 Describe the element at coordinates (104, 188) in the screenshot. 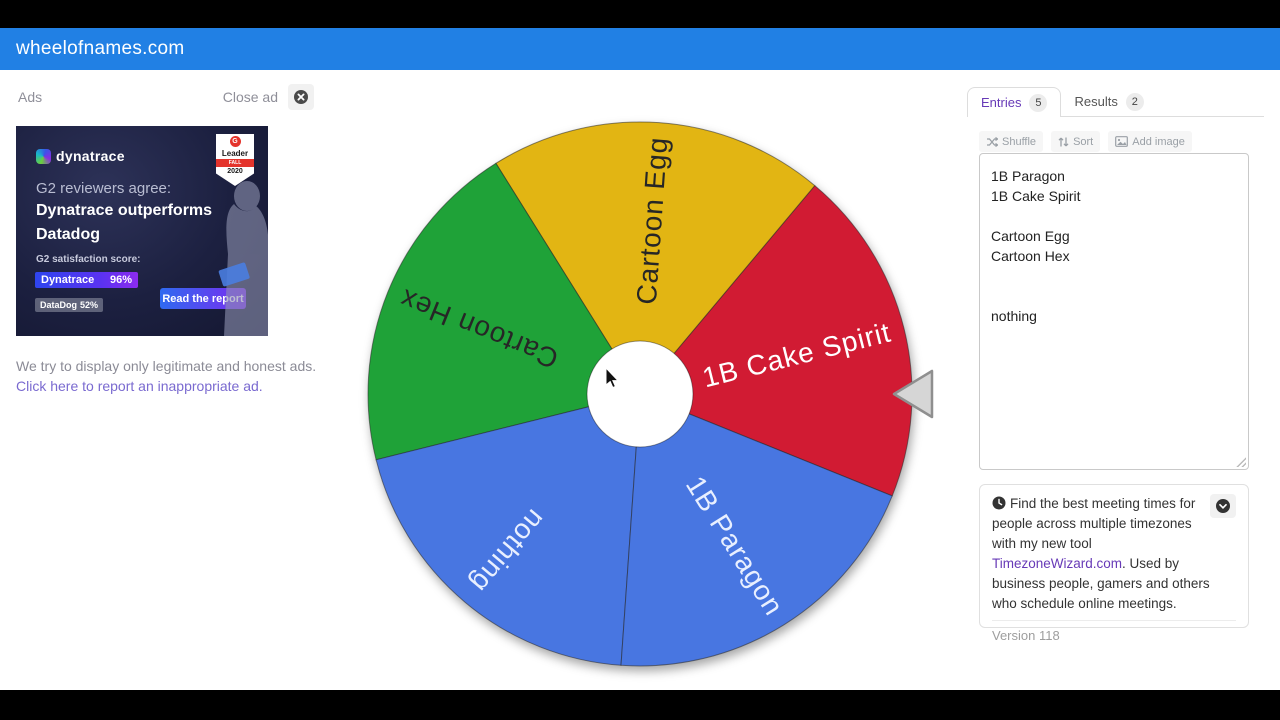

I see `ad-tagline: G2 reviewers agree:` at that location.